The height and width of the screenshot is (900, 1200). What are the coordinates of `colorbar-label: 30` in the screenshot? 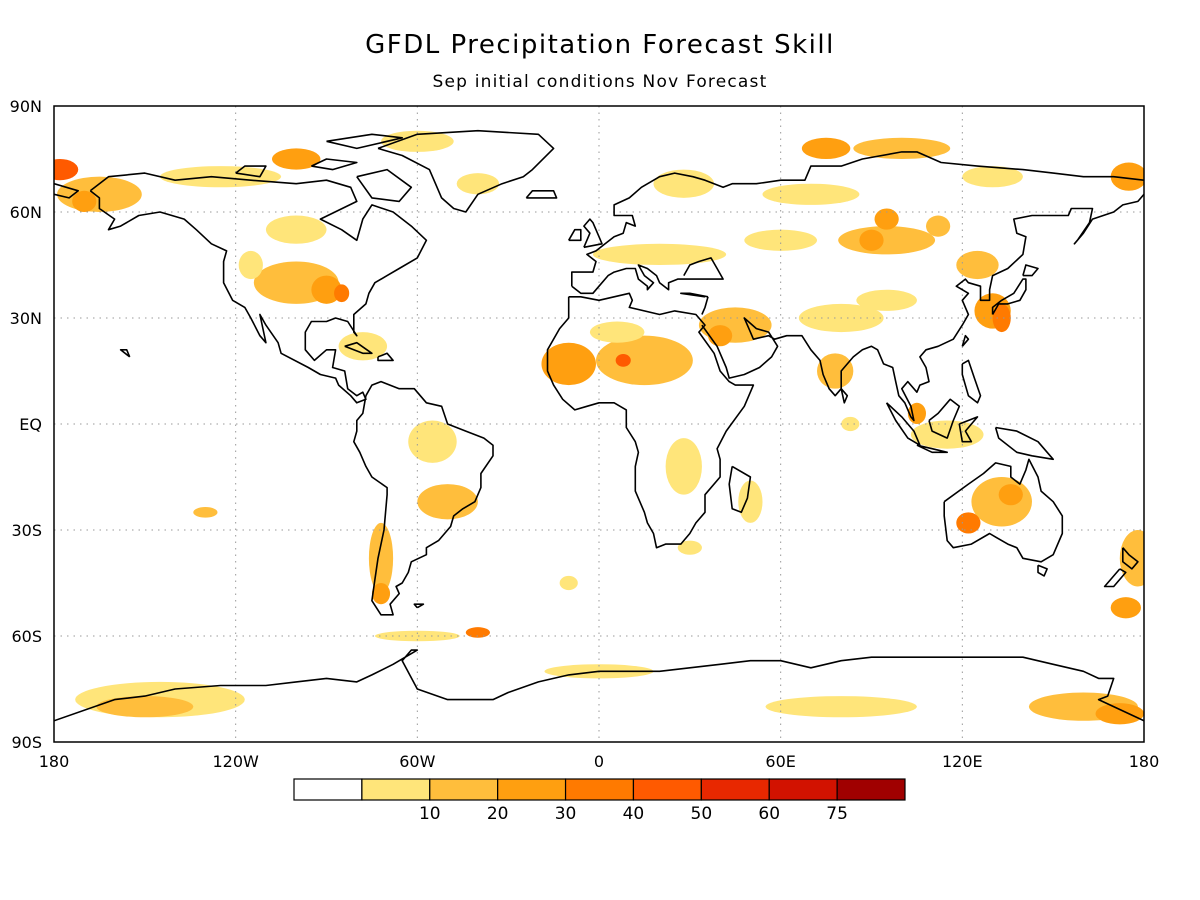 It's located at (566, 814).